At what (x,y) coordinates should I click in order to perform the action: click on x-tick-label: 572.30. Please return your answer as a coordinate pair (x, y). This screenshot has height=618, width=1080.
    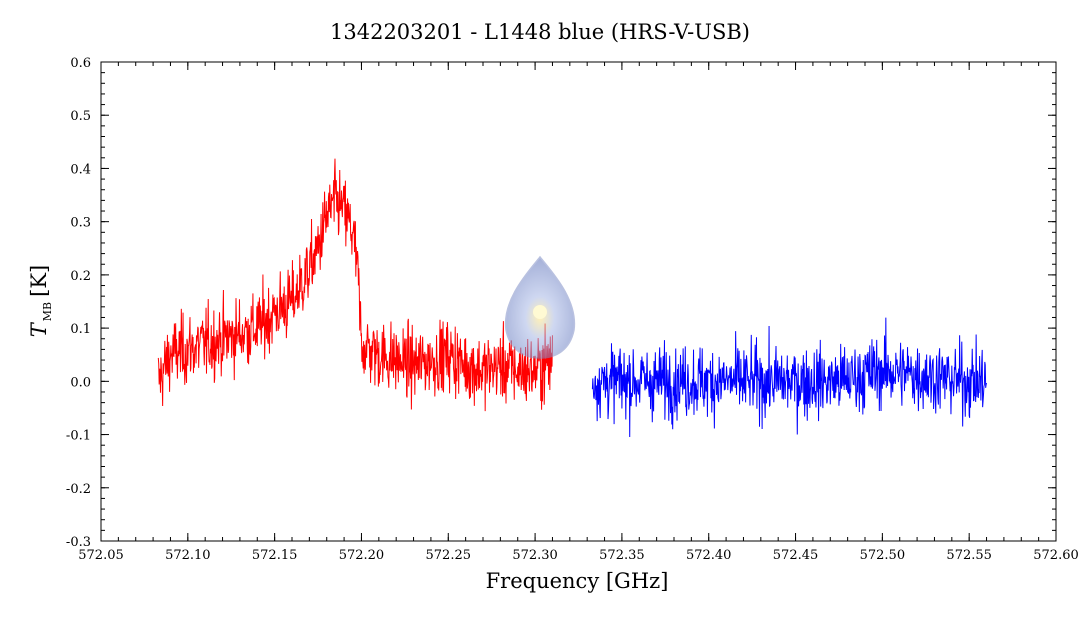
    Looking at the image, I should click on (535, 555).